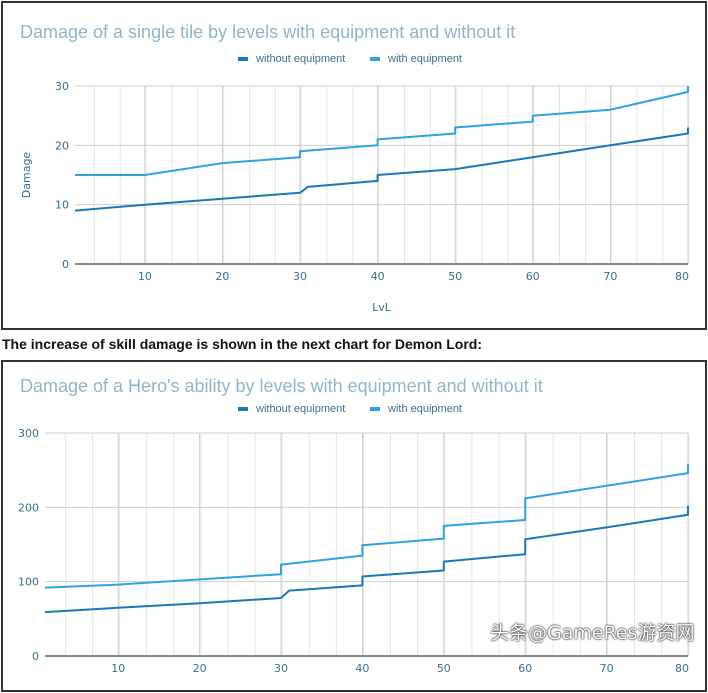 This screenshot has width=708, height=693. I want to click on series-line-with, so click(382, 131).